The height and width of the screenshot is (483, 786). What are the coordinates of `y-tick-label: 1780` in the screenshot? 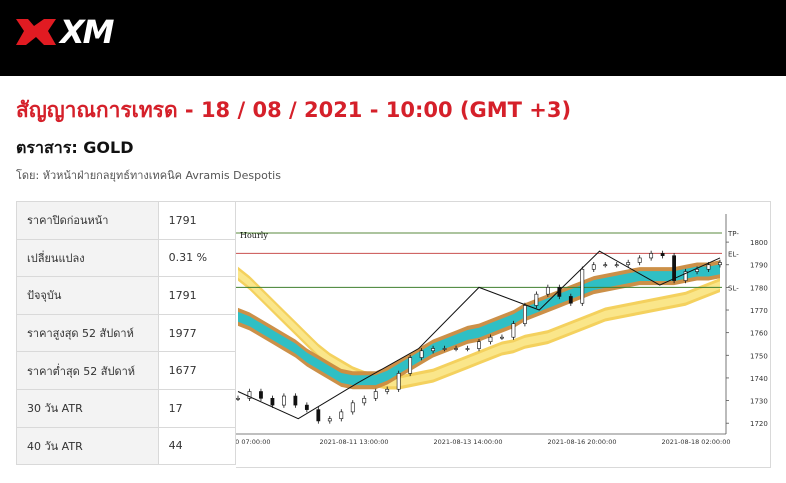 It's located at (759, 288).